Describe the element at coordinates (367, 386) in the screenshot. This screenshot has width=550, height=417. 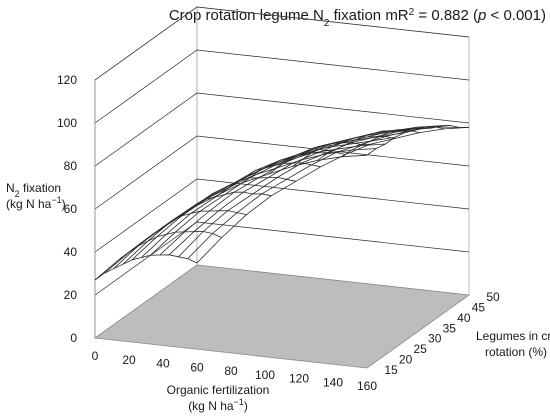
I see `x-tick-label: 160` at that location.